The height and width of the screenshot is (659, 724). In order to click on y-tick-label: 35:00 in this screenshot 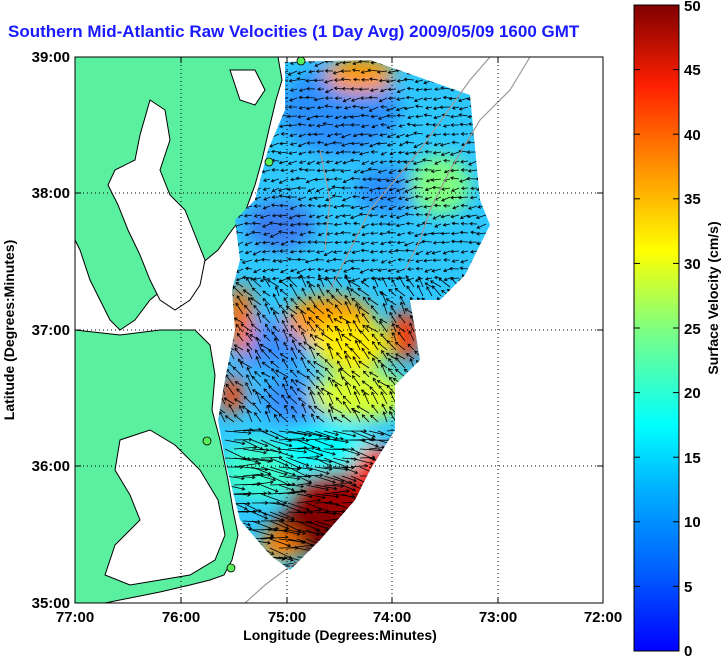, I will do `click(51, 603)`.